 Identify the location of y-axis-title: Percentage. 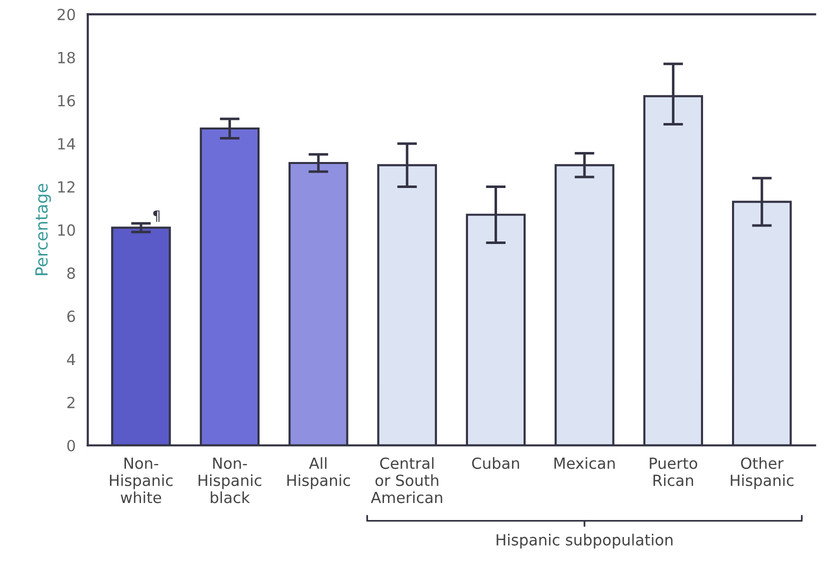
(43, 230).